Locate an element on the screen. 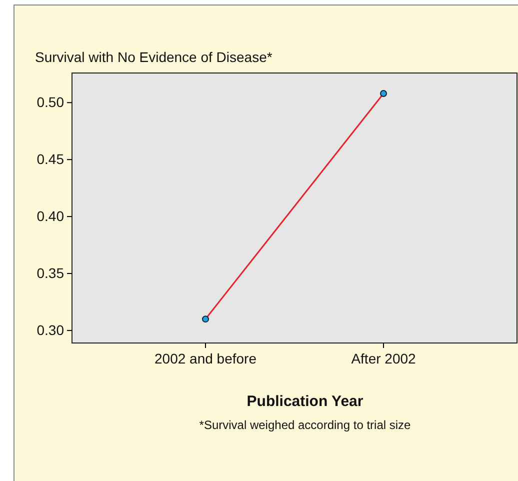 This screenshot has width=518, height=481. x-axis-title: Publication Year is located at coordinates (305, 401).